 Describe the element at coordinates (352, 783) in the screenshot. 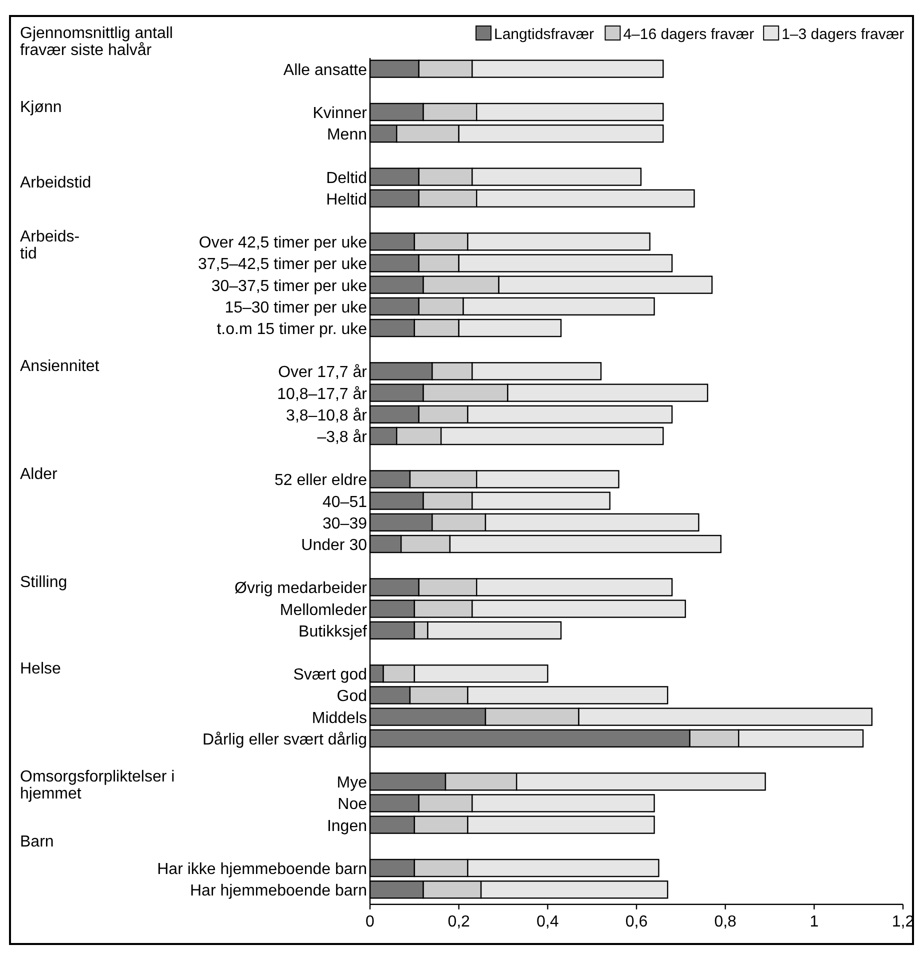

I see `y-tick-label: Mye` at that location.